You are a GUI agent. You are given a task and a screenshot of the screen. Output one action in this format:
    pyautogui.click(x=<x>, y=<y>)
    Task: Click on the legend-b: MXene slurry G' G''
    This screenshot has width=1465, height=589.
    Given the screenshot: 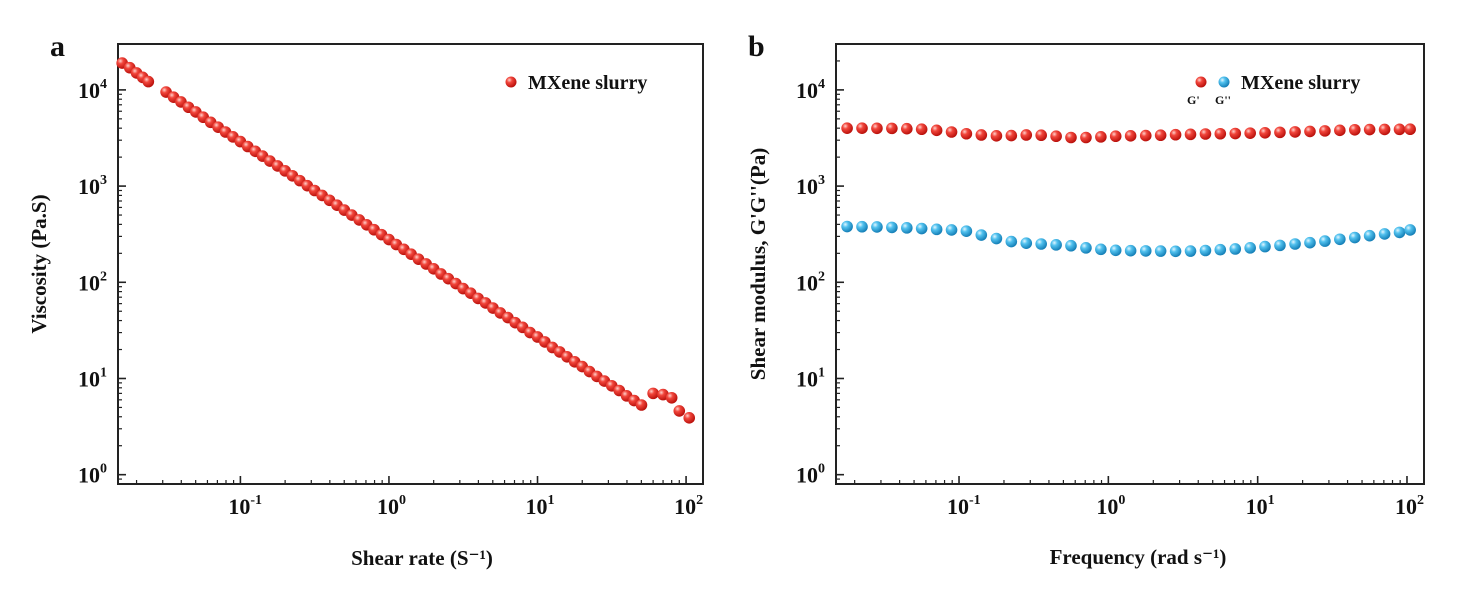 What is the action you would take?
    pyautogui.click(x=1273, y=89)
    